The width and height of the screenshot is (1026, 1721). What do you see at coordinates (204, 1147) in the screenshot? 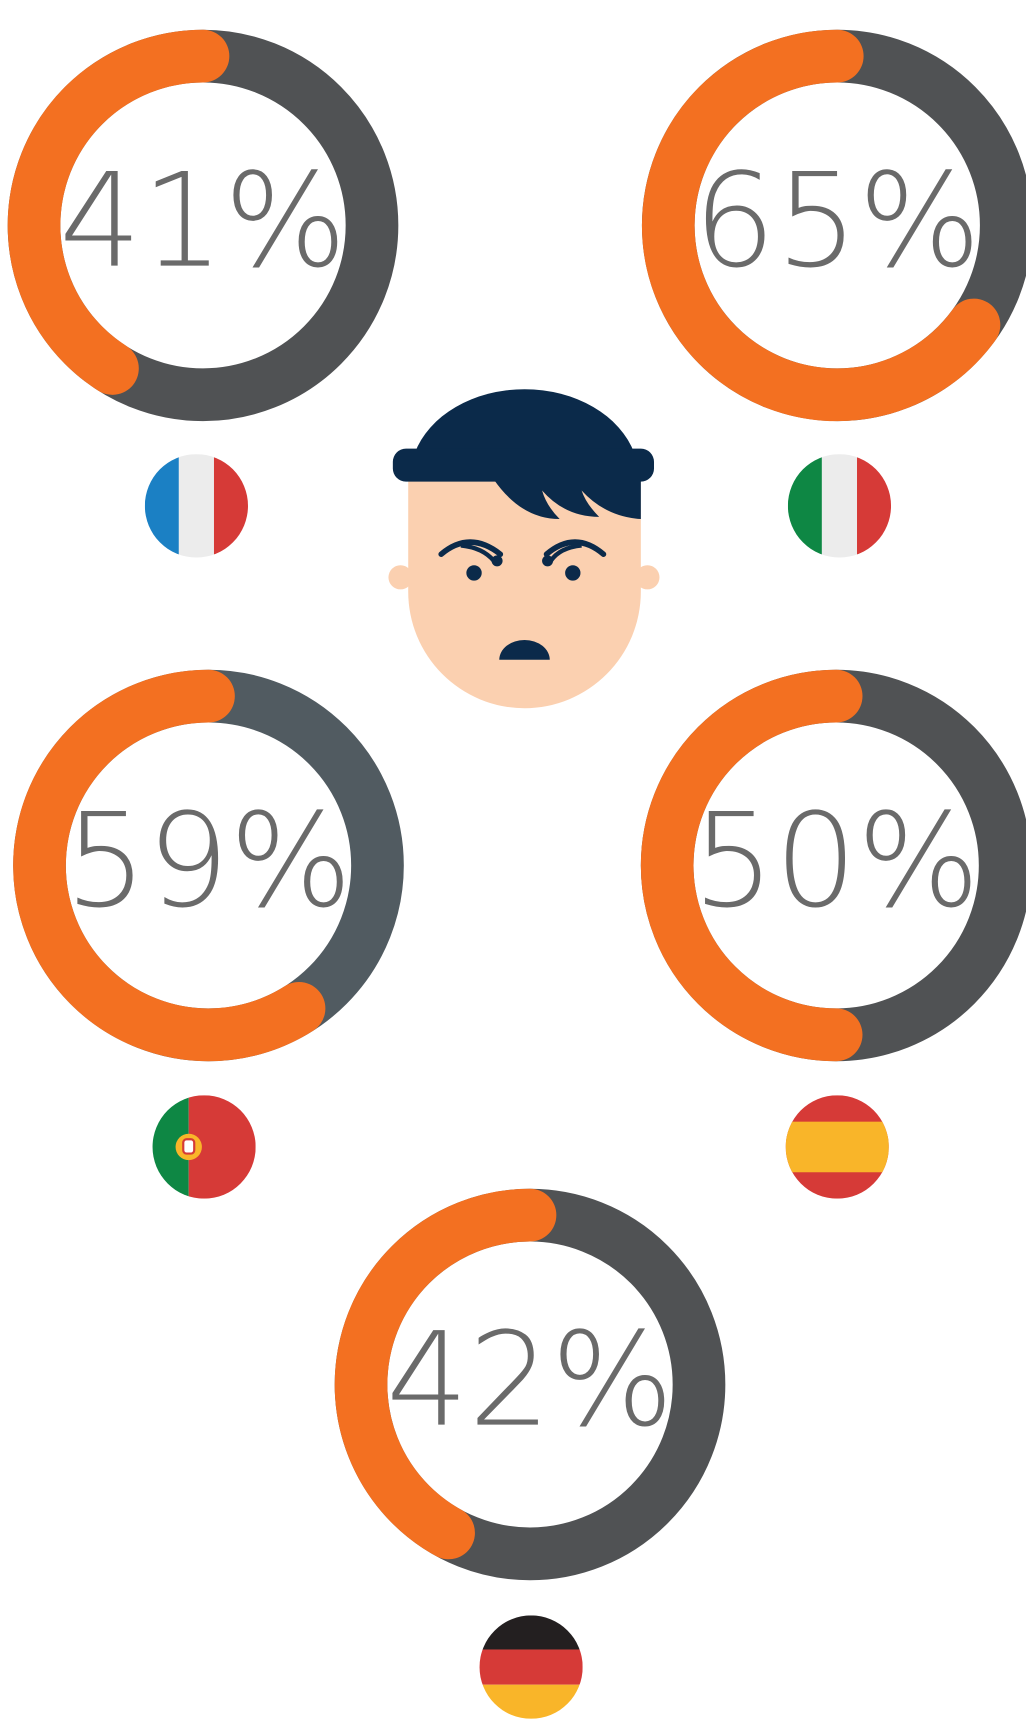
I see `flag-portugal` at bounding box center [204, 1147].